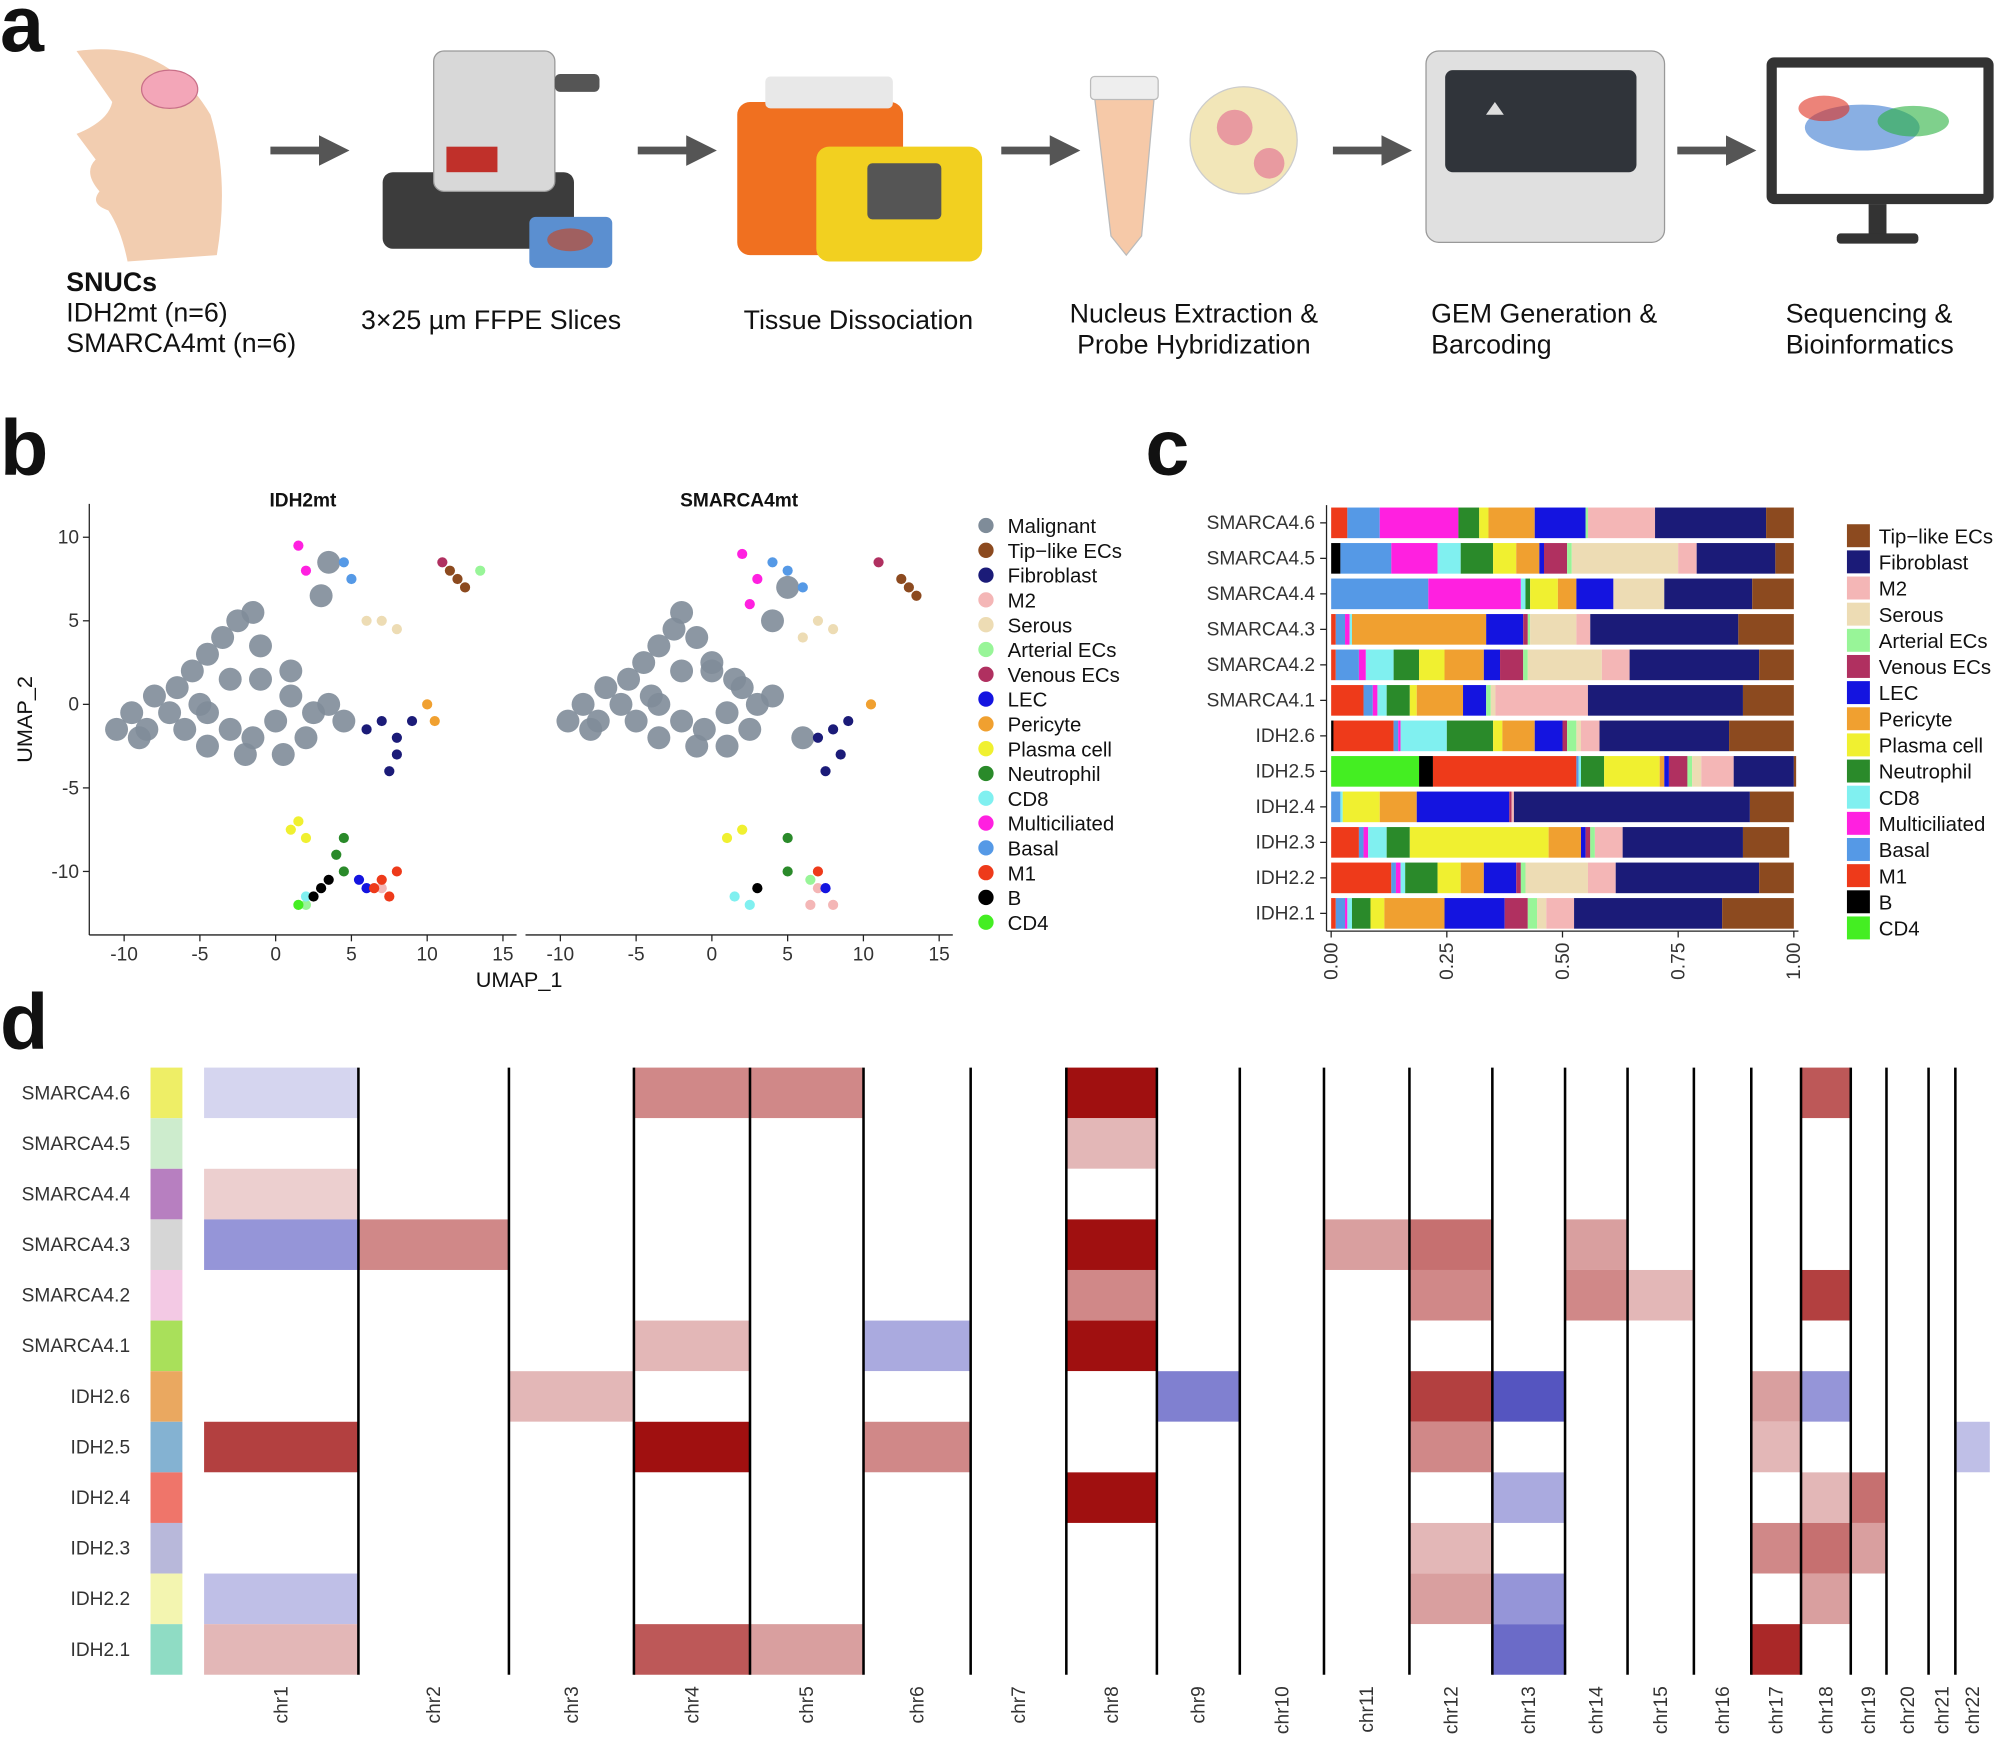  I want to click on dissociator-screen, so click(904, 191).